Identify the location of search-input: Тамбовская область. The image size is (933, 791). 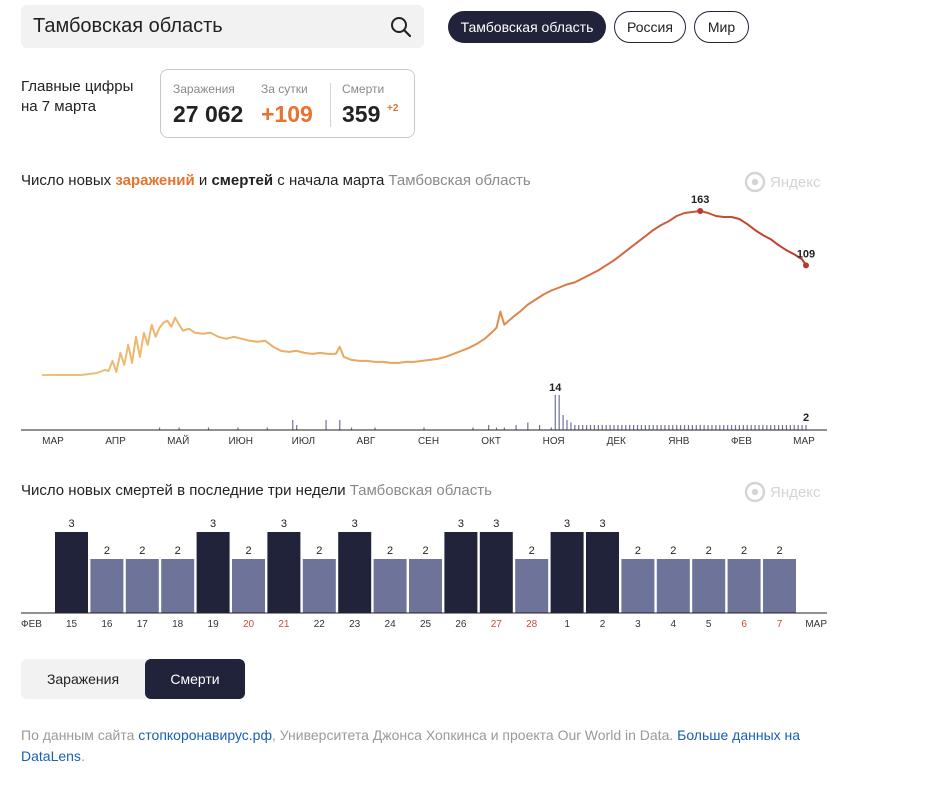
(128, 26).